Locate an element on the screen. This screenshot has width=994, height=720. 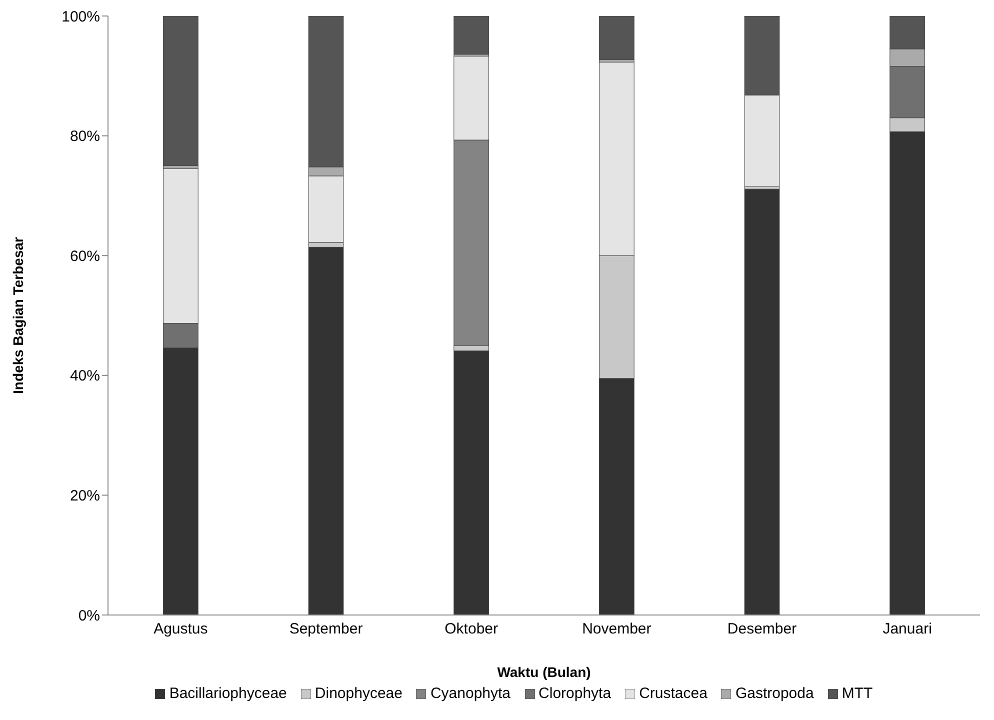
x-tick-label: Agustus is located at coordinates (181, 629).